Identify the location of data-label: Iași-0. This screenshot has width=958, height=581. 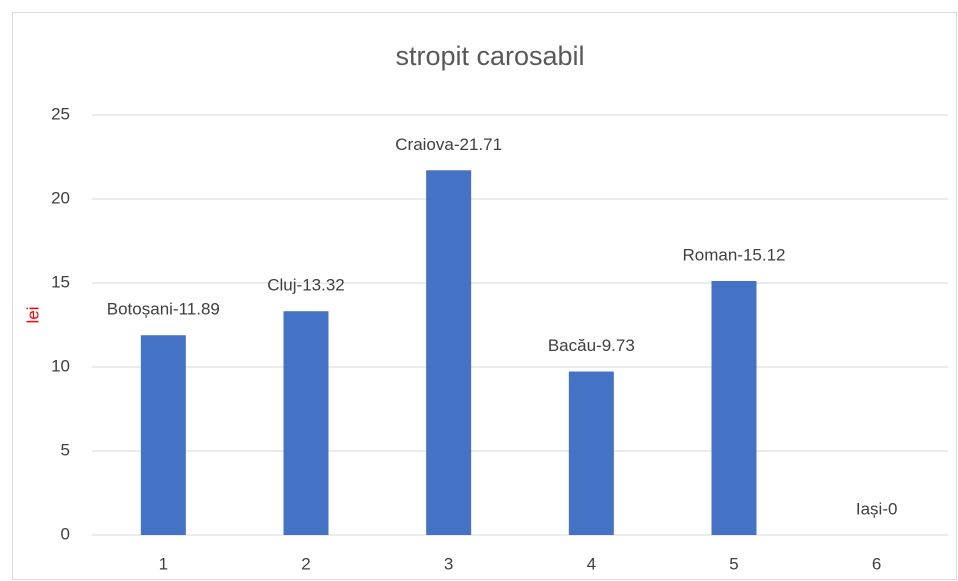
(877, 508).